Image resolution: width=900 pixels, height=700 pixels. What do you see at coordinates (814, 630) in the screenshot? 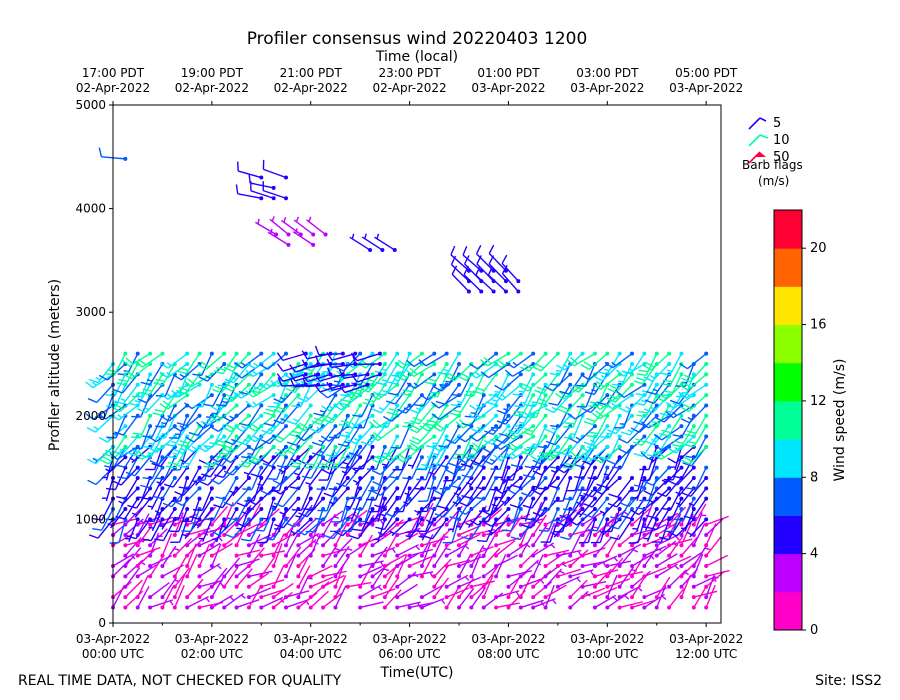
I see `colorbar-tick-label: 0` at bounding box center [814, 630].